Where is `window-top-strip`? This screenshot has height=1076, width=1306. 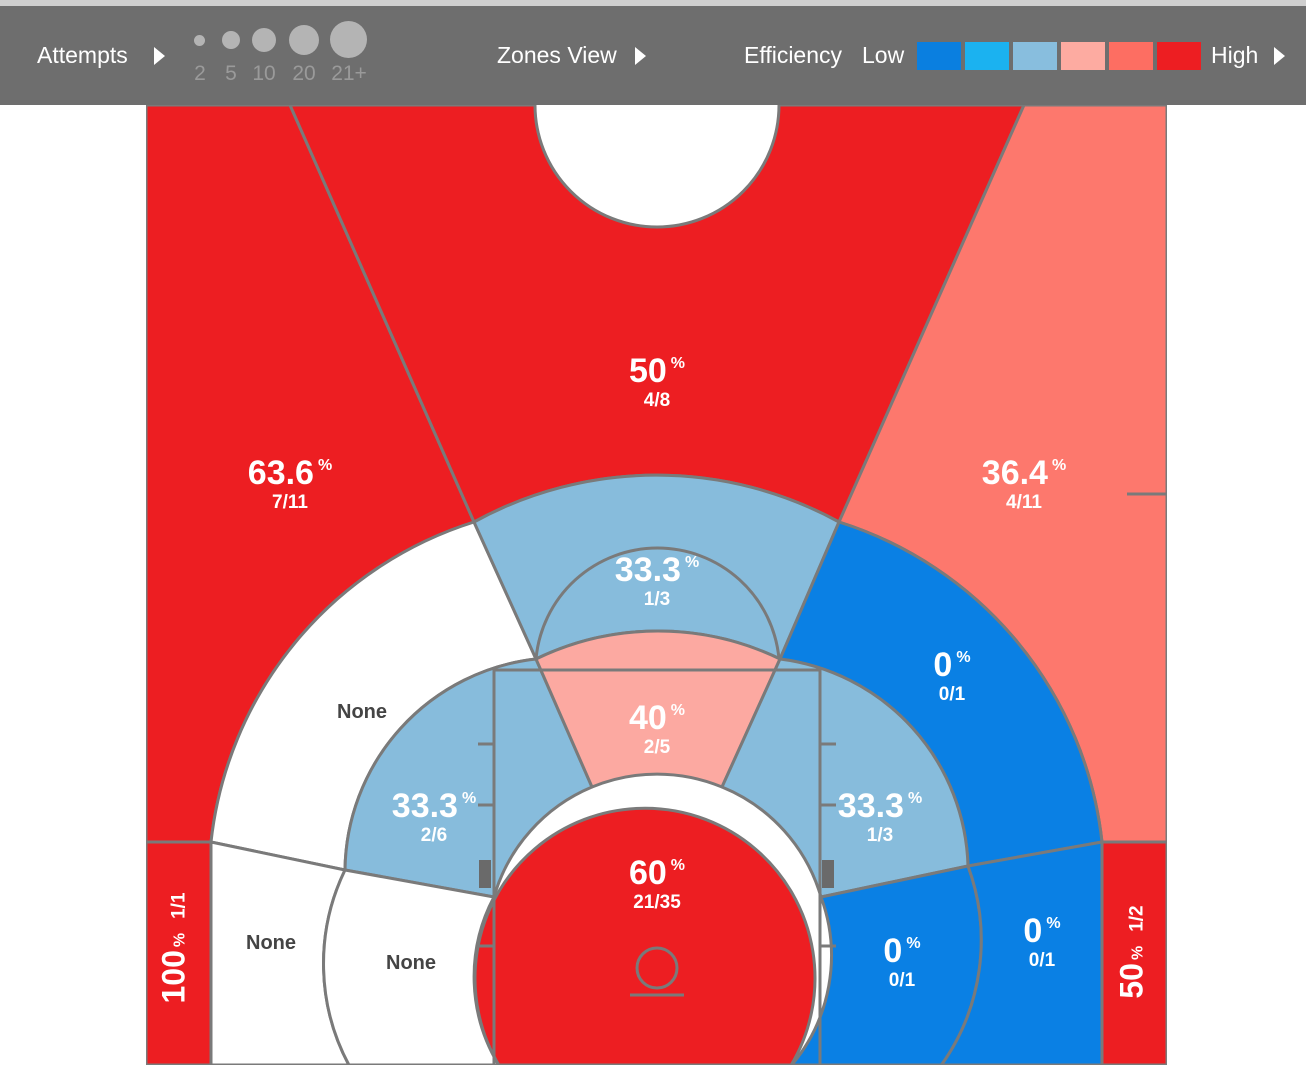 window-top-strip is located at coordinates (653, 3).